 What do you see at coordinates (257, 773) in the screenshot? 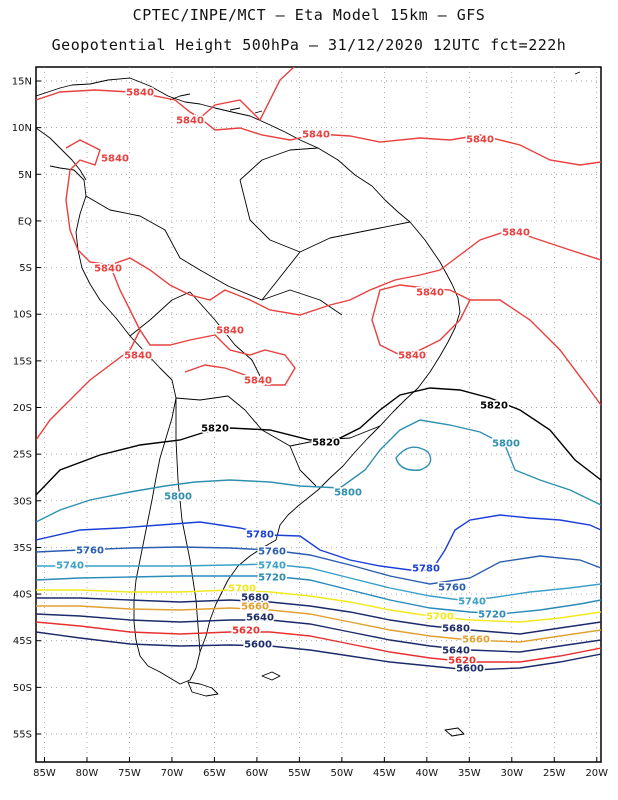
I see `lon-tick-label: 60W` at bounding box center [257, 773].